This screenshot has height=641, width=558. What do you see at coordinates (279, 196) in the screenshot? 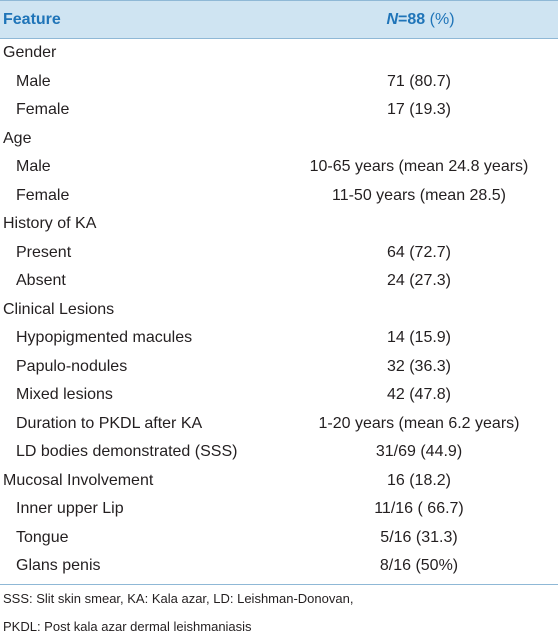
I see `table-row: Female 11-50 years (mean 28.5)` at bounding box center [279, 196].